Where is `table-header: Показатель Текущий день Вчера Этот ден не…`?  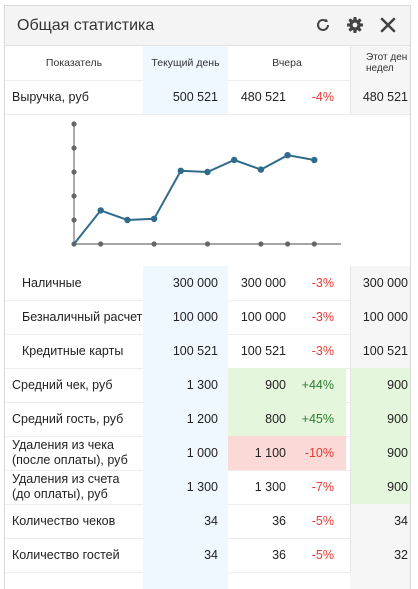
table-header: Показатель Текущий день Вчера Этот ден не… is located at coordinates (207, 63).